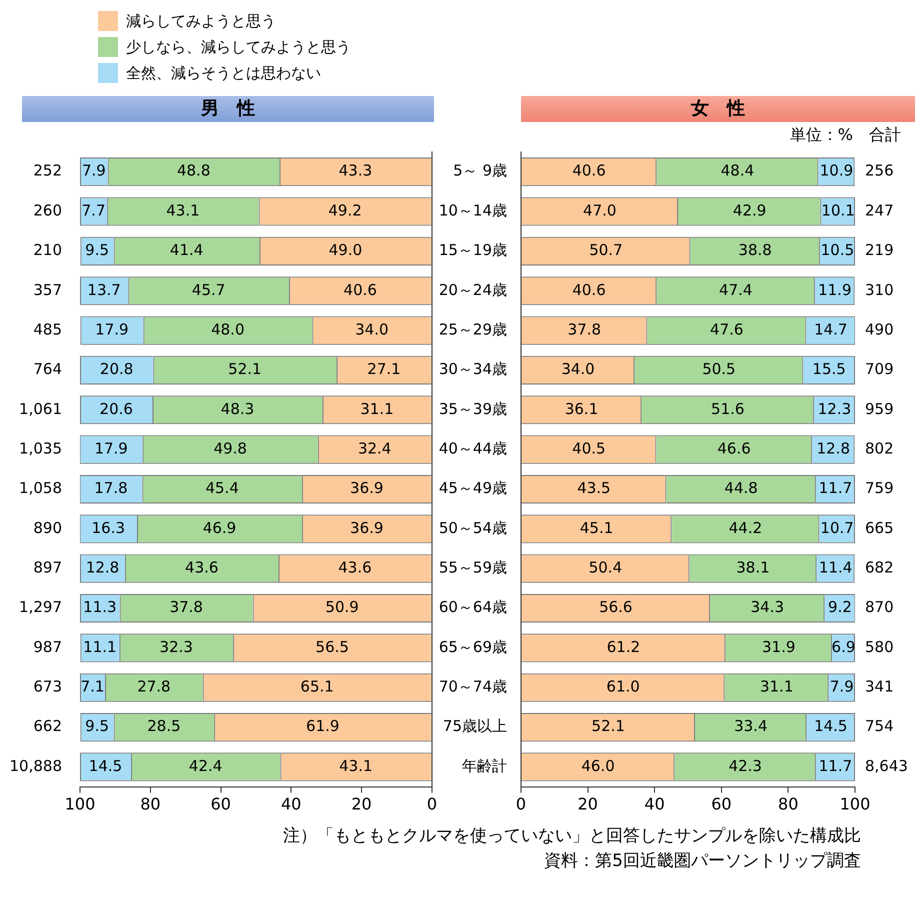  Describe the element at coordinates (597, 527) in the screenshot. I see `data-label: 45.1` at that location.